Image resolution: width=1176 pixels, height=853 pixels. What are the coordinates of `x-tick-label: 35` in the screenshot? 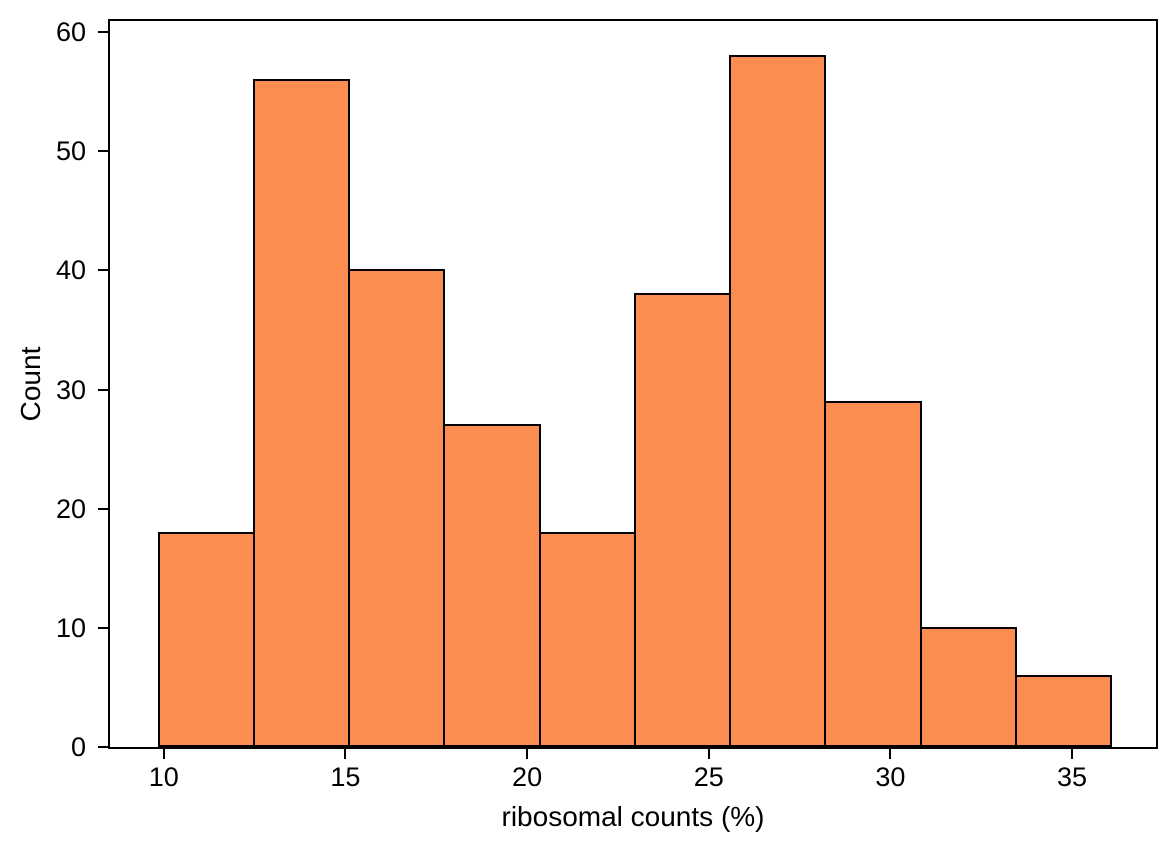 It's located at (1072, 777).